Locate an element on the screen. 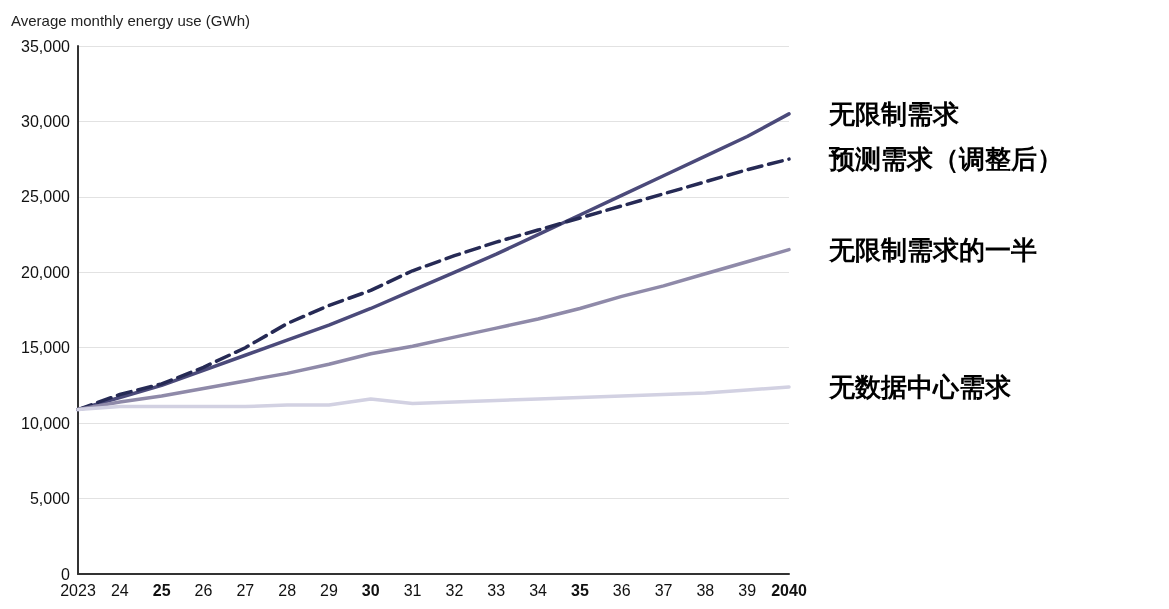  x-tick-label: 34 is located at coordinates (538, 590).